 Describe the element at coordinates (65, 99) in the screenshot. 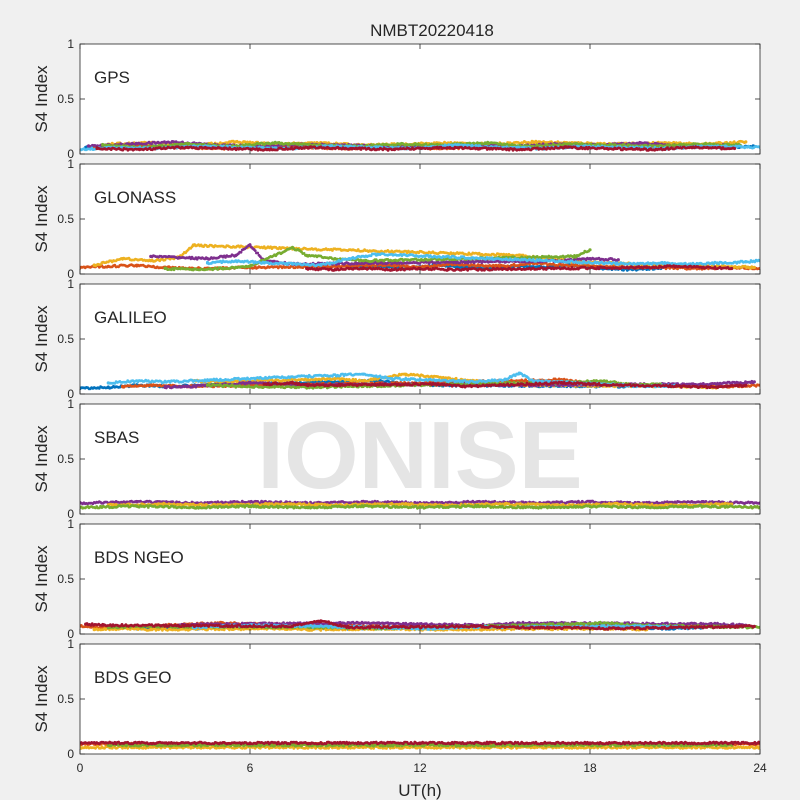

I see `y-tick-label: 0.5` at that location.